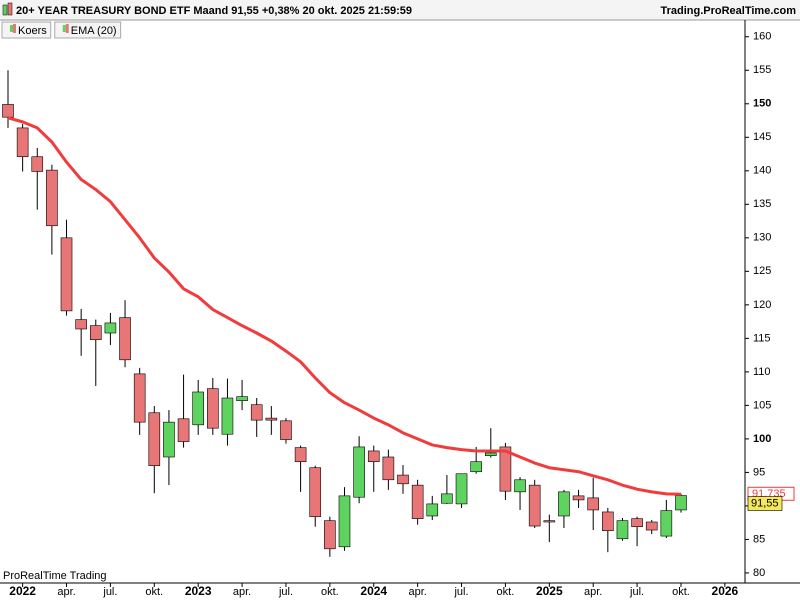 The image size is (800, 600). What do you see at coordinates (762, 372) in the screenshot?
I see `y-tick-label: 110` at bounding box center [762, 372].